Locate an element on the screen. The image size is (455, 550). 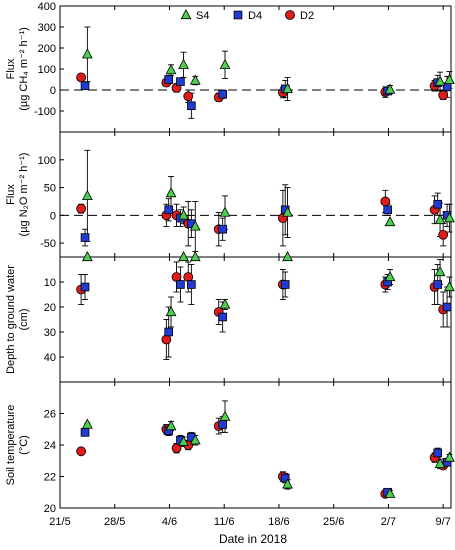
x-tick-label: 9/7 is located at coordinates (443, 522).